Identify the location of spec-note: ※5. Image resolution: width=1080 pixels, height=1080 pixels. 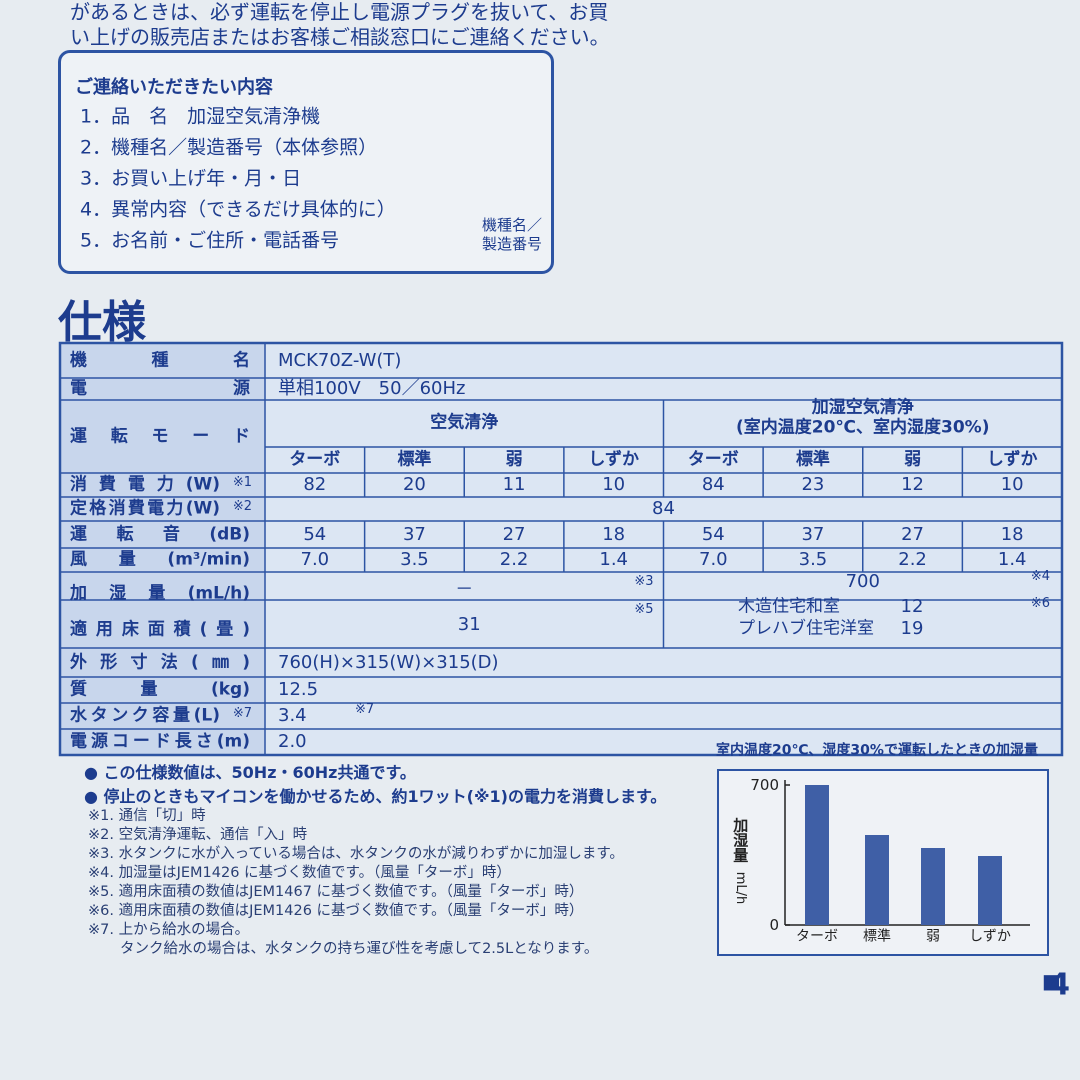
(644, 609).